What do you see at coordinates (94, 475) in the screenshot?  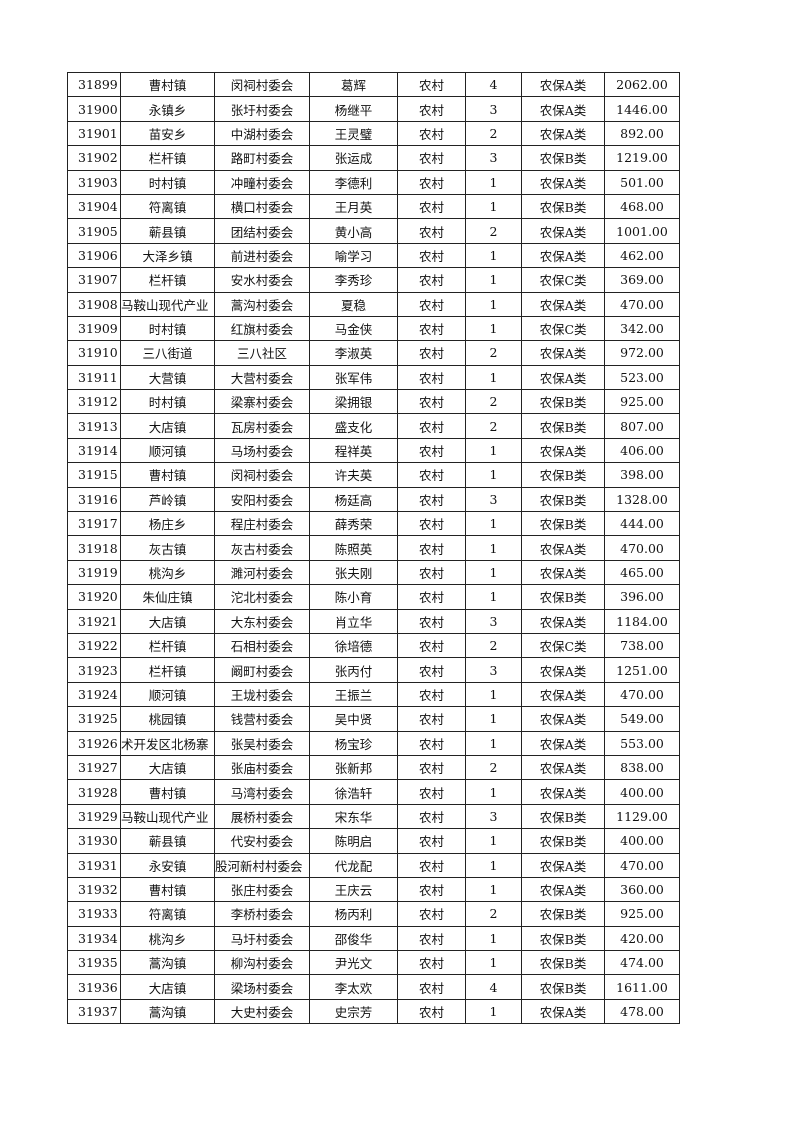 I see `cell-record-id: 31915` at bounding box center [94, 475].